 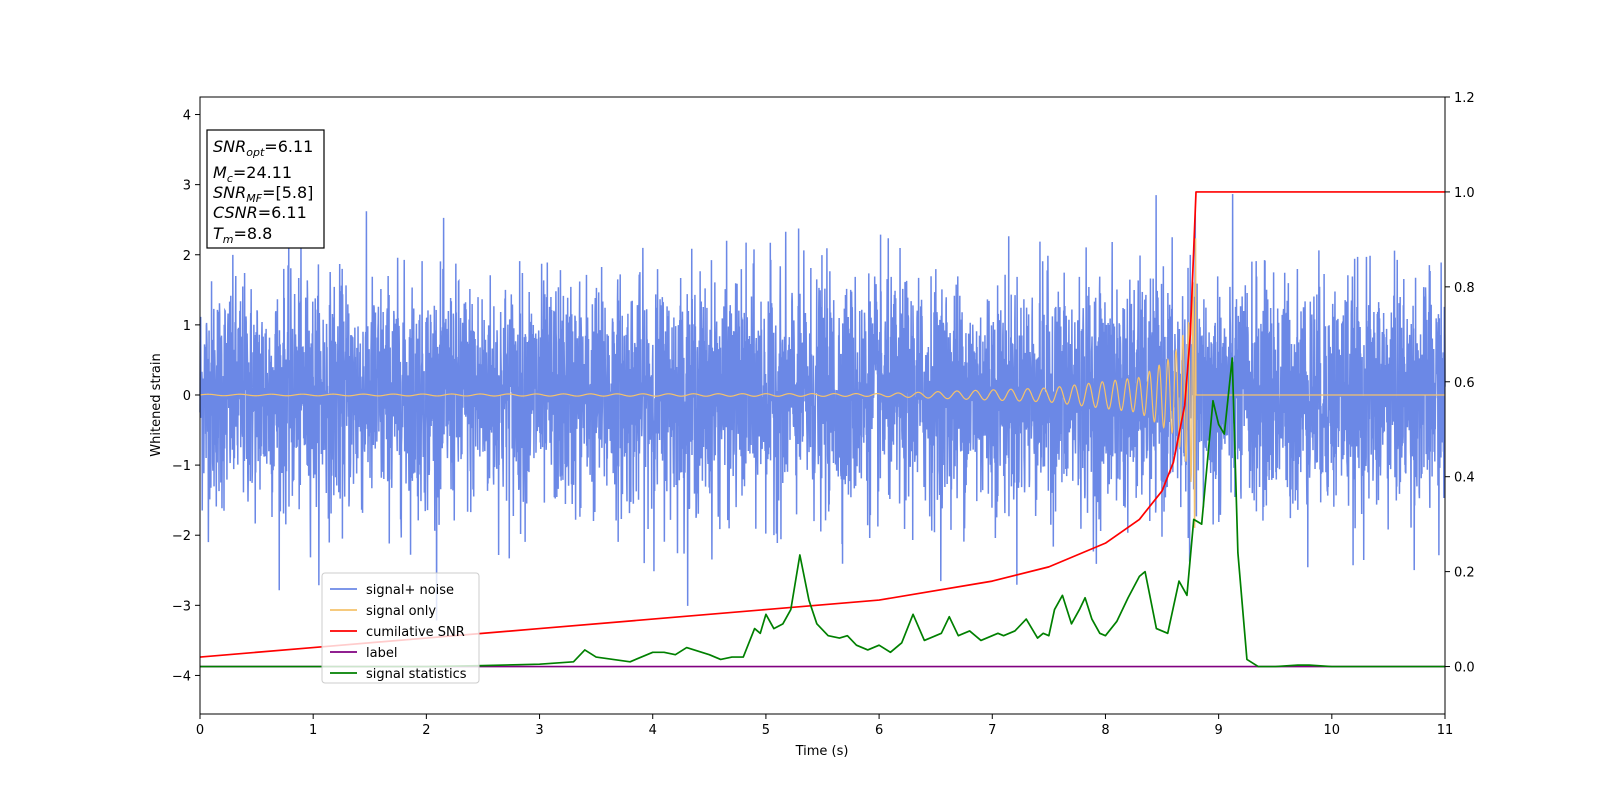 I want to click on y-tick-label: −1, so click(x=181, y=466).